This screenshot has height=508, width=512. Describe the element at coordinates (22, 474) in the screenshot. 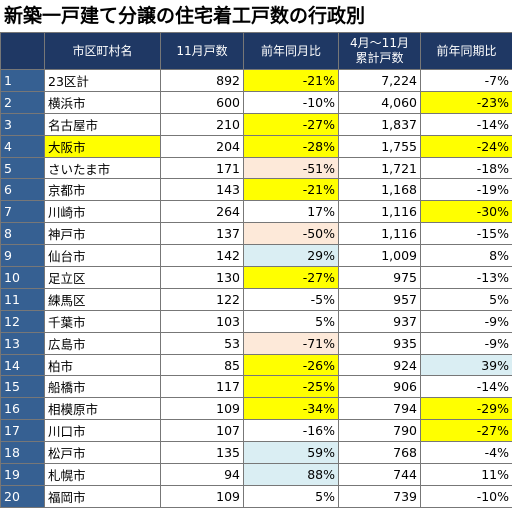

I see `row-number: 19` at that location.